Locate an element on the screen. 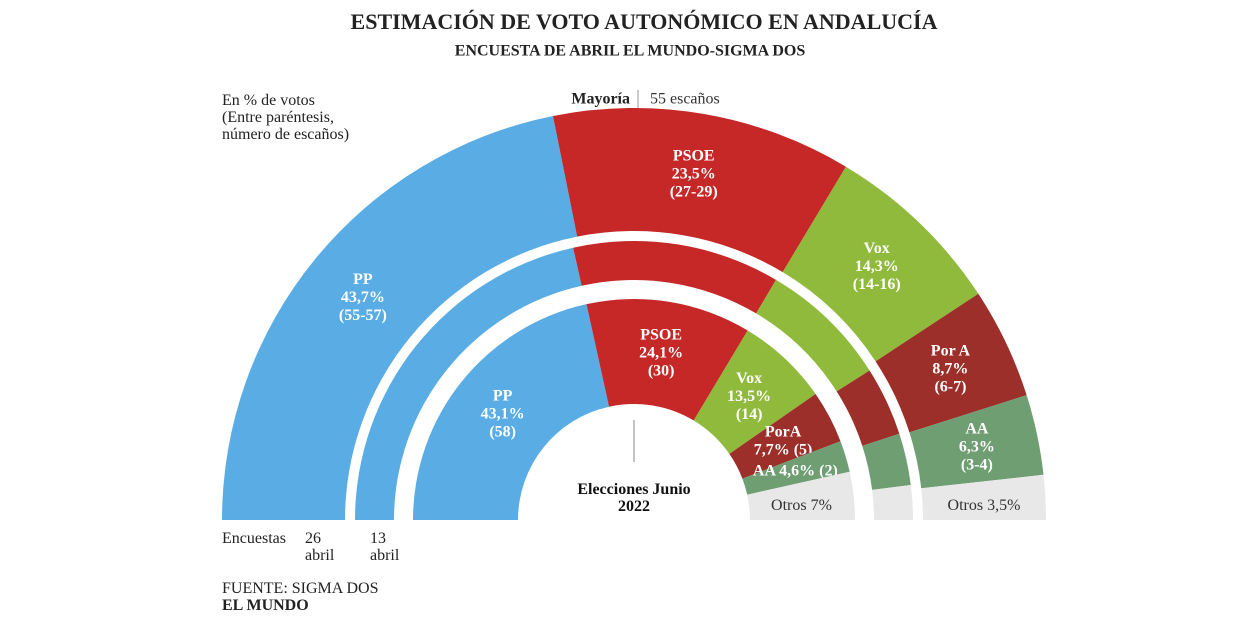 This screenshot has width=1248, height=623. data-label: 6,3% is located at coordinates (977, 446).